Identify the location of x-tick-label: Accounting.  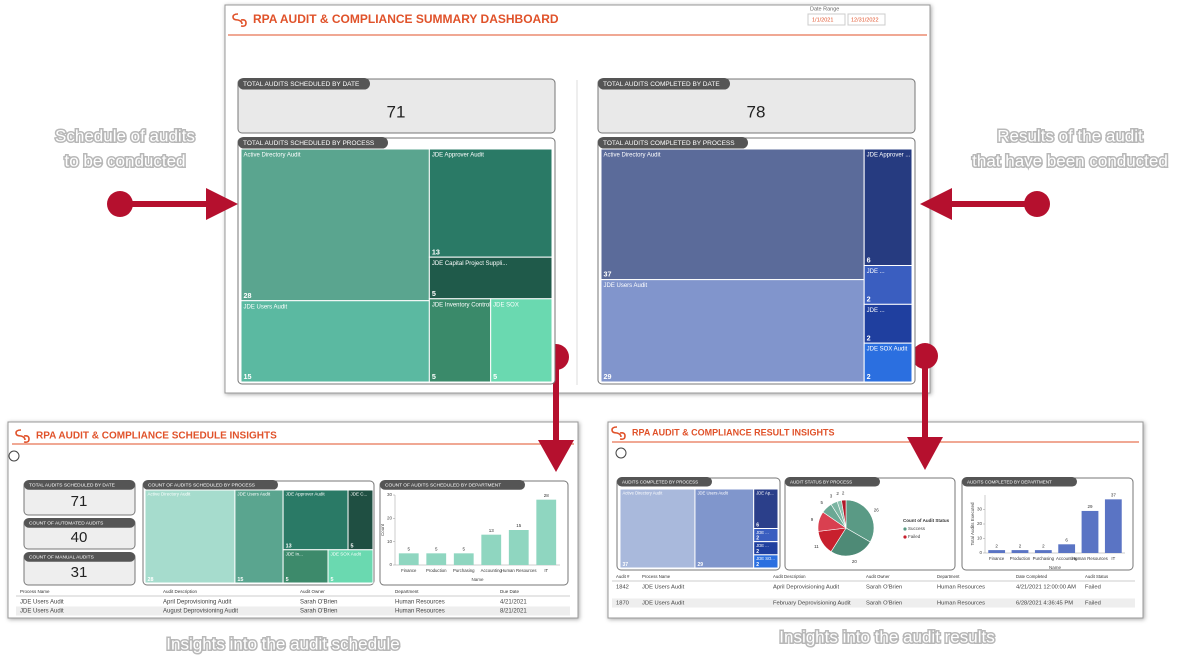
(1067, 558).